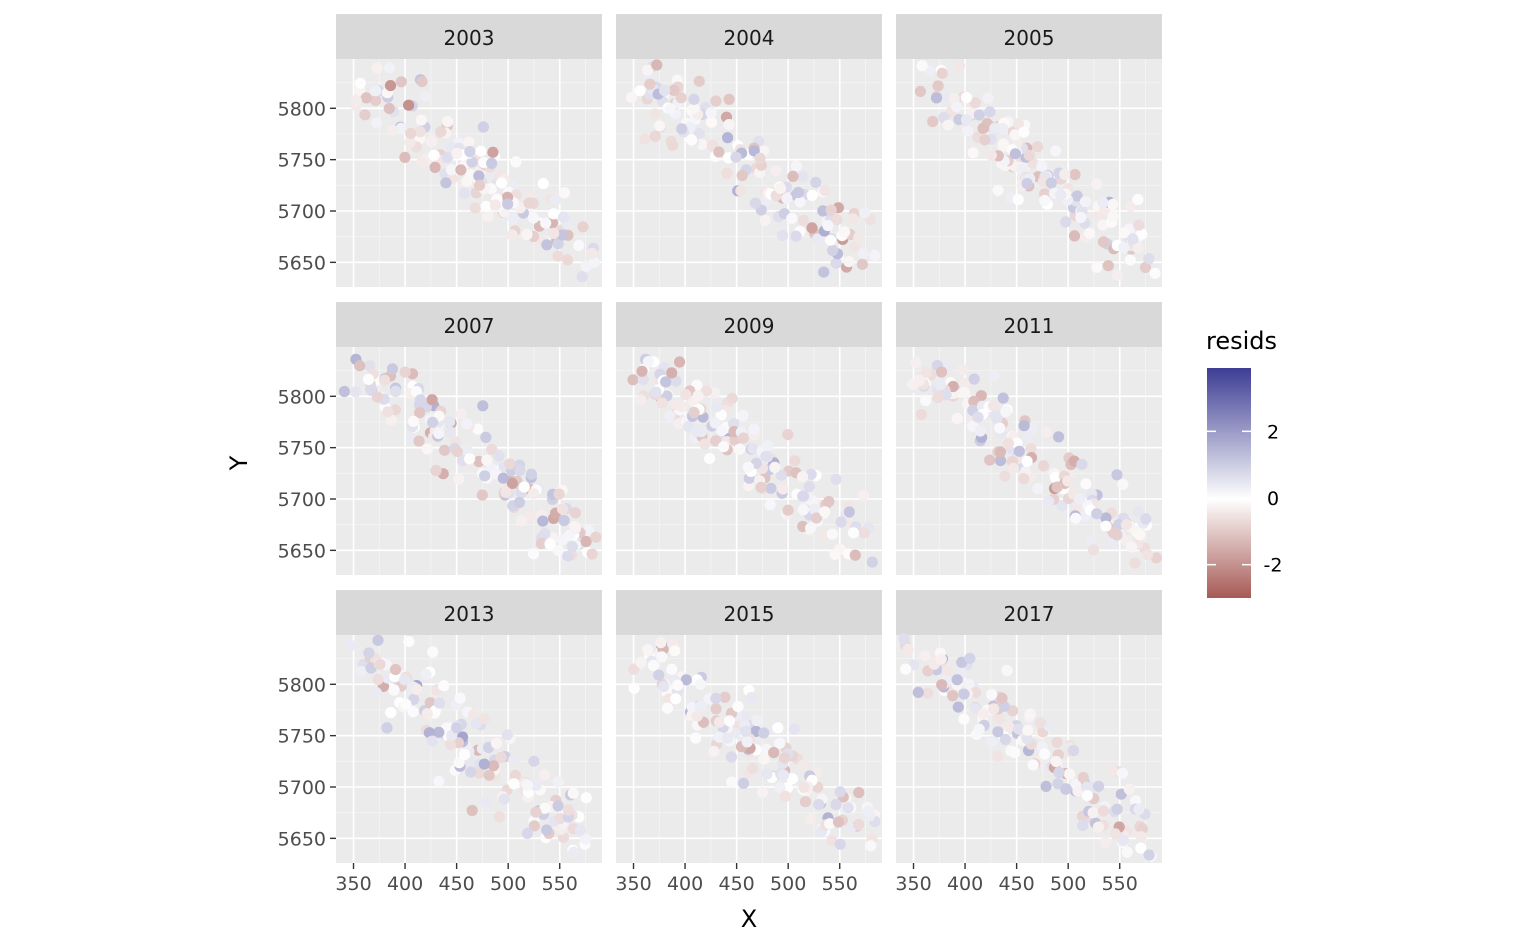 The height and width of the screenshot is (949, 1536). Describe the element at coordinates (965, 884) in the screenshot. I see `x-tick-label: 400` at that location.